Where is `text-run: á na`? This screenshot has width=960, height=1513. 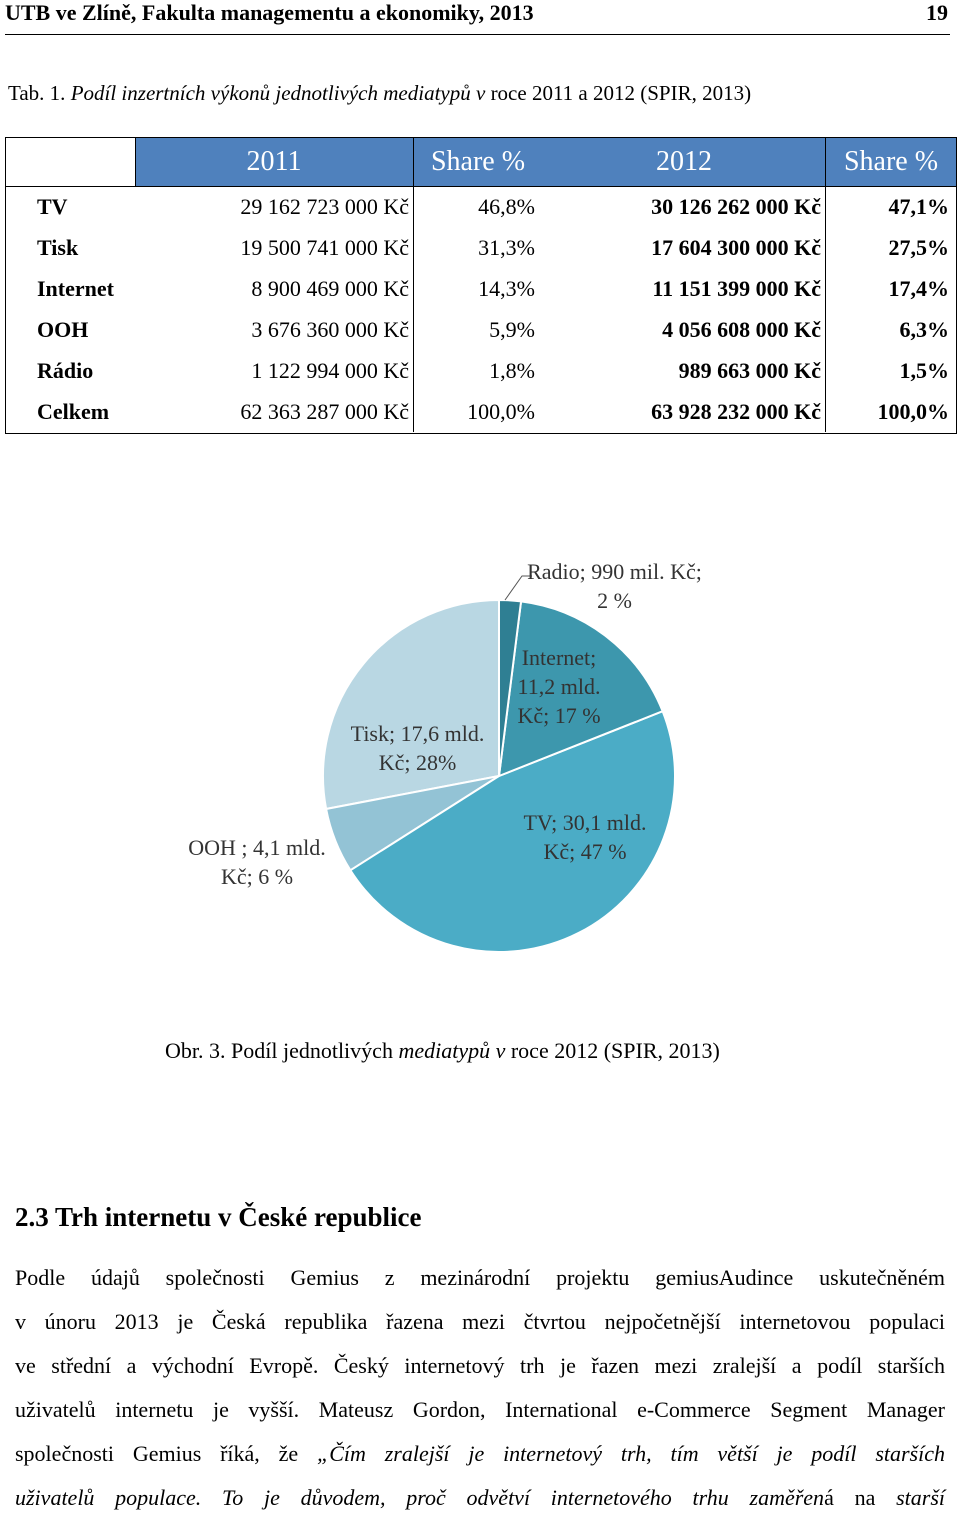 text-run: á na is located at coordinates (850, 1497).